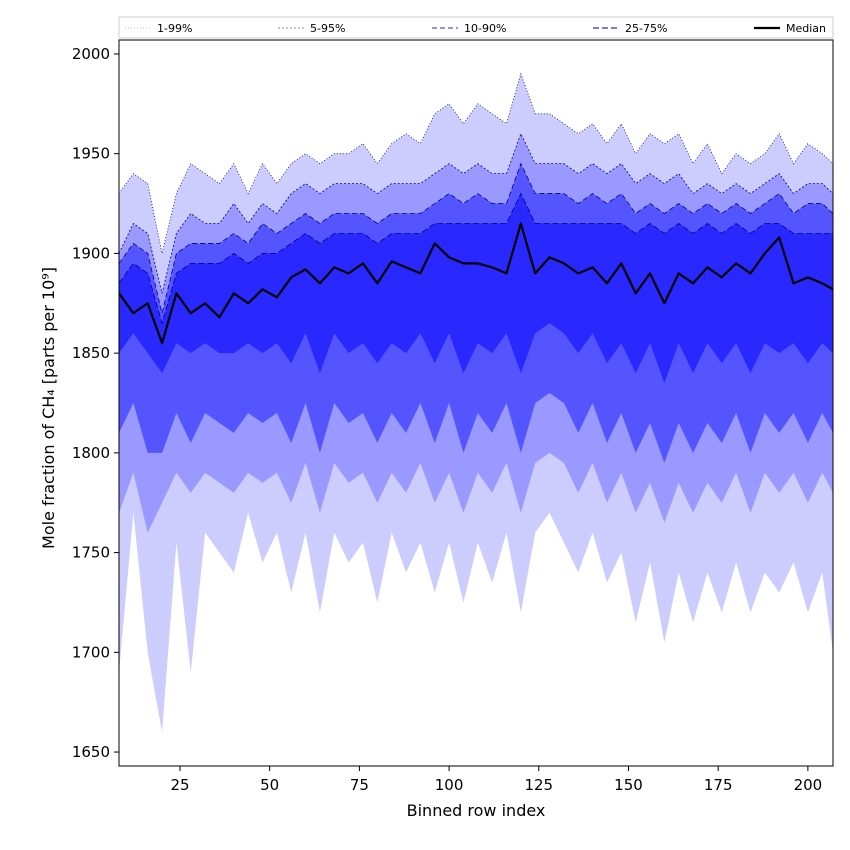 Image resolution: width=850 pixels, height=850 pixels. I want to click on y-tick-label: 1850, so click(91, 353).